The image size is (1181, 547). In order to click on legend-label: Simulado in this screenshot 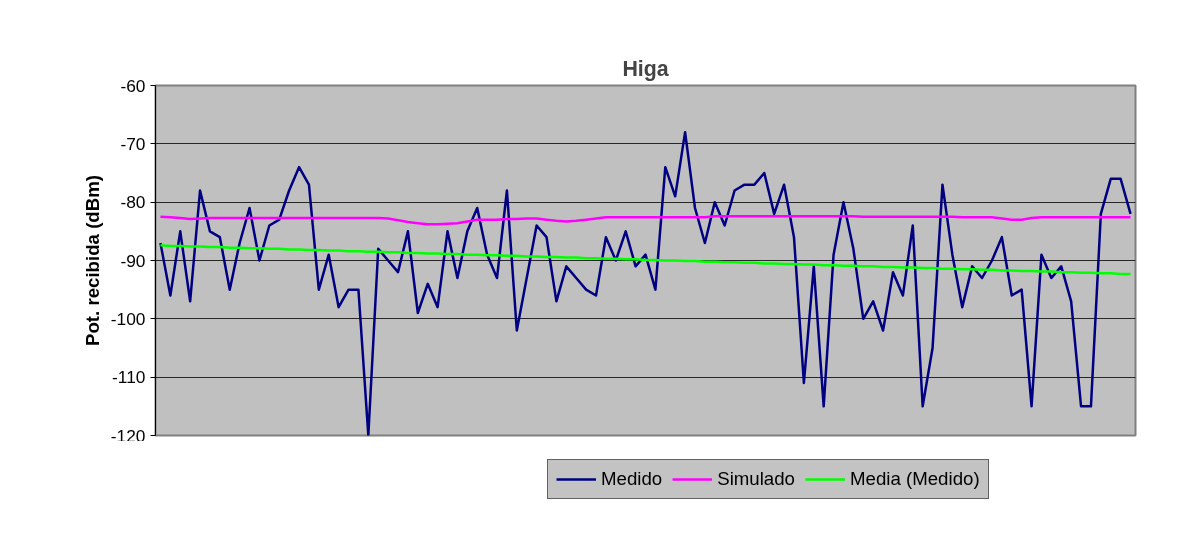, I will do `click(756, 479)`.